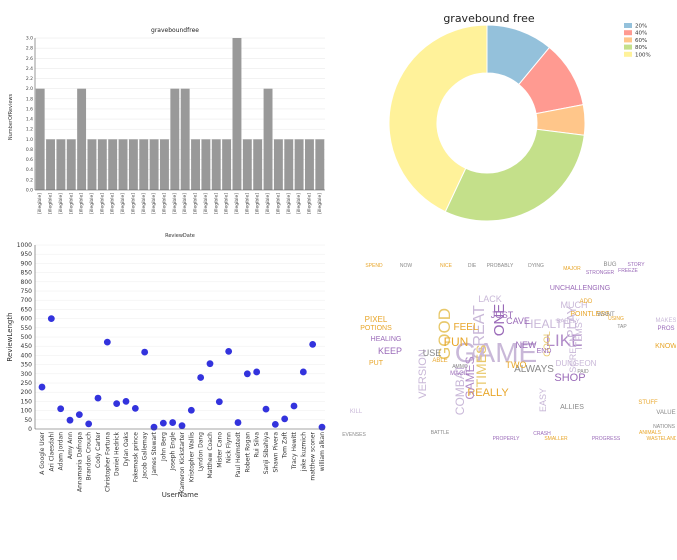  I want to click on scatter-x-tick-label: Dylan Oaks, so click(126, 449).